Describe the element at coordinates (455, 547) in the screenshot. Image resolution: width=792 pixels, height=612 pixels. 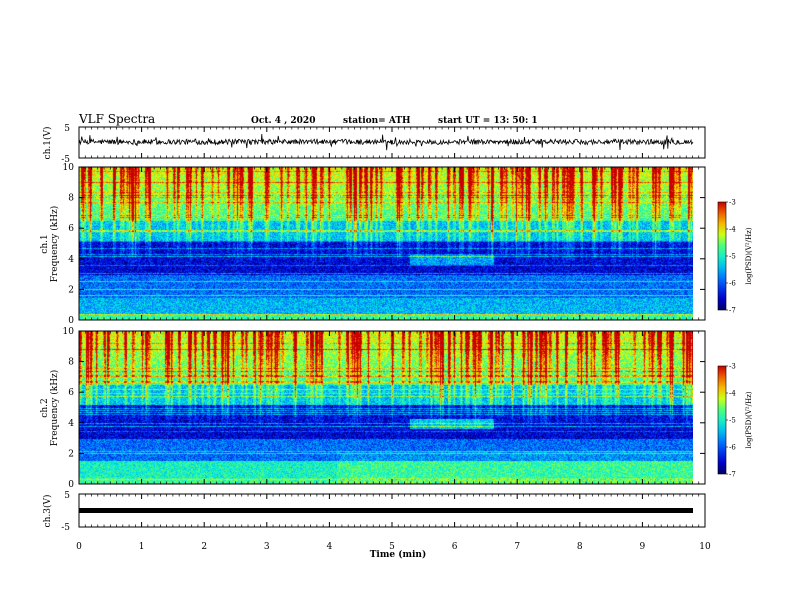
I see `x-tick-label: 6` at that location.